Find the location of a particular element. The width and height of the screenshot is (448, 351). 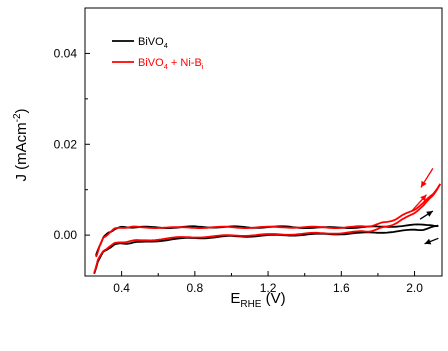

x-tick-label: 0.4 is located at coordinates (121, 288).